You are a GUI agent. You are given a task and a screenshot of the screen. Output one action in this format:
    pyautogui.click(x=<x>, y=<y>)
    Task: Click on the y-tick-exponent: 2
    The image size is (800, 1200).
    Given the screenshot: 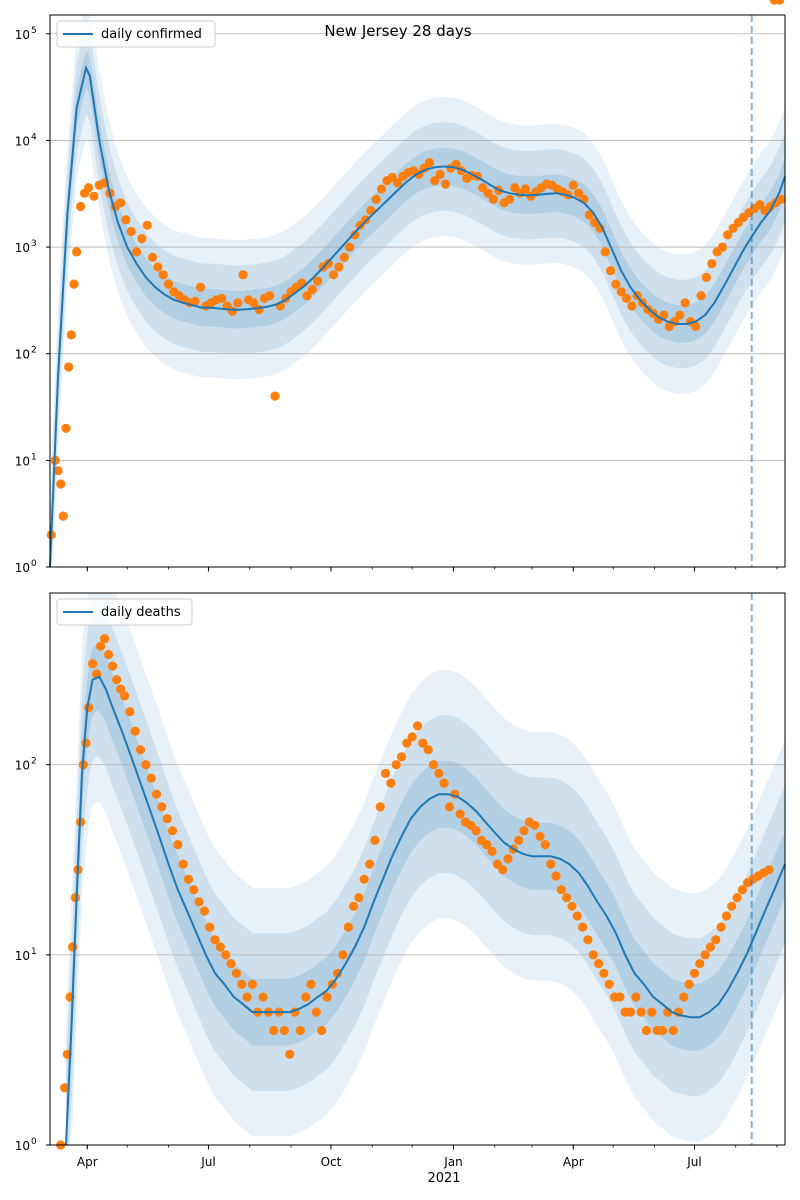 What is the action you would take?
    pyautogui.click(x=34, y=762)
    